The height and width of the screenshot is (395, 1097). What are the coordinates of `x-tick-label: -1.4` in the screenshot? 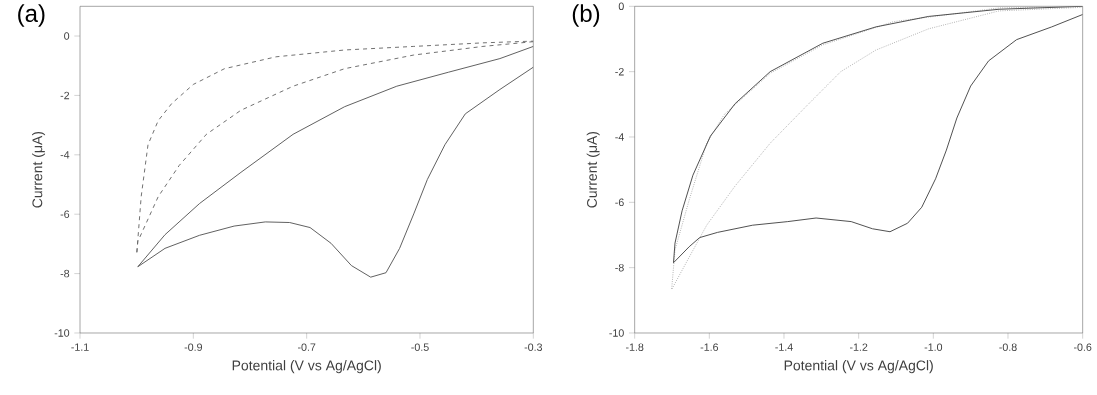 It's located at (784, 347).